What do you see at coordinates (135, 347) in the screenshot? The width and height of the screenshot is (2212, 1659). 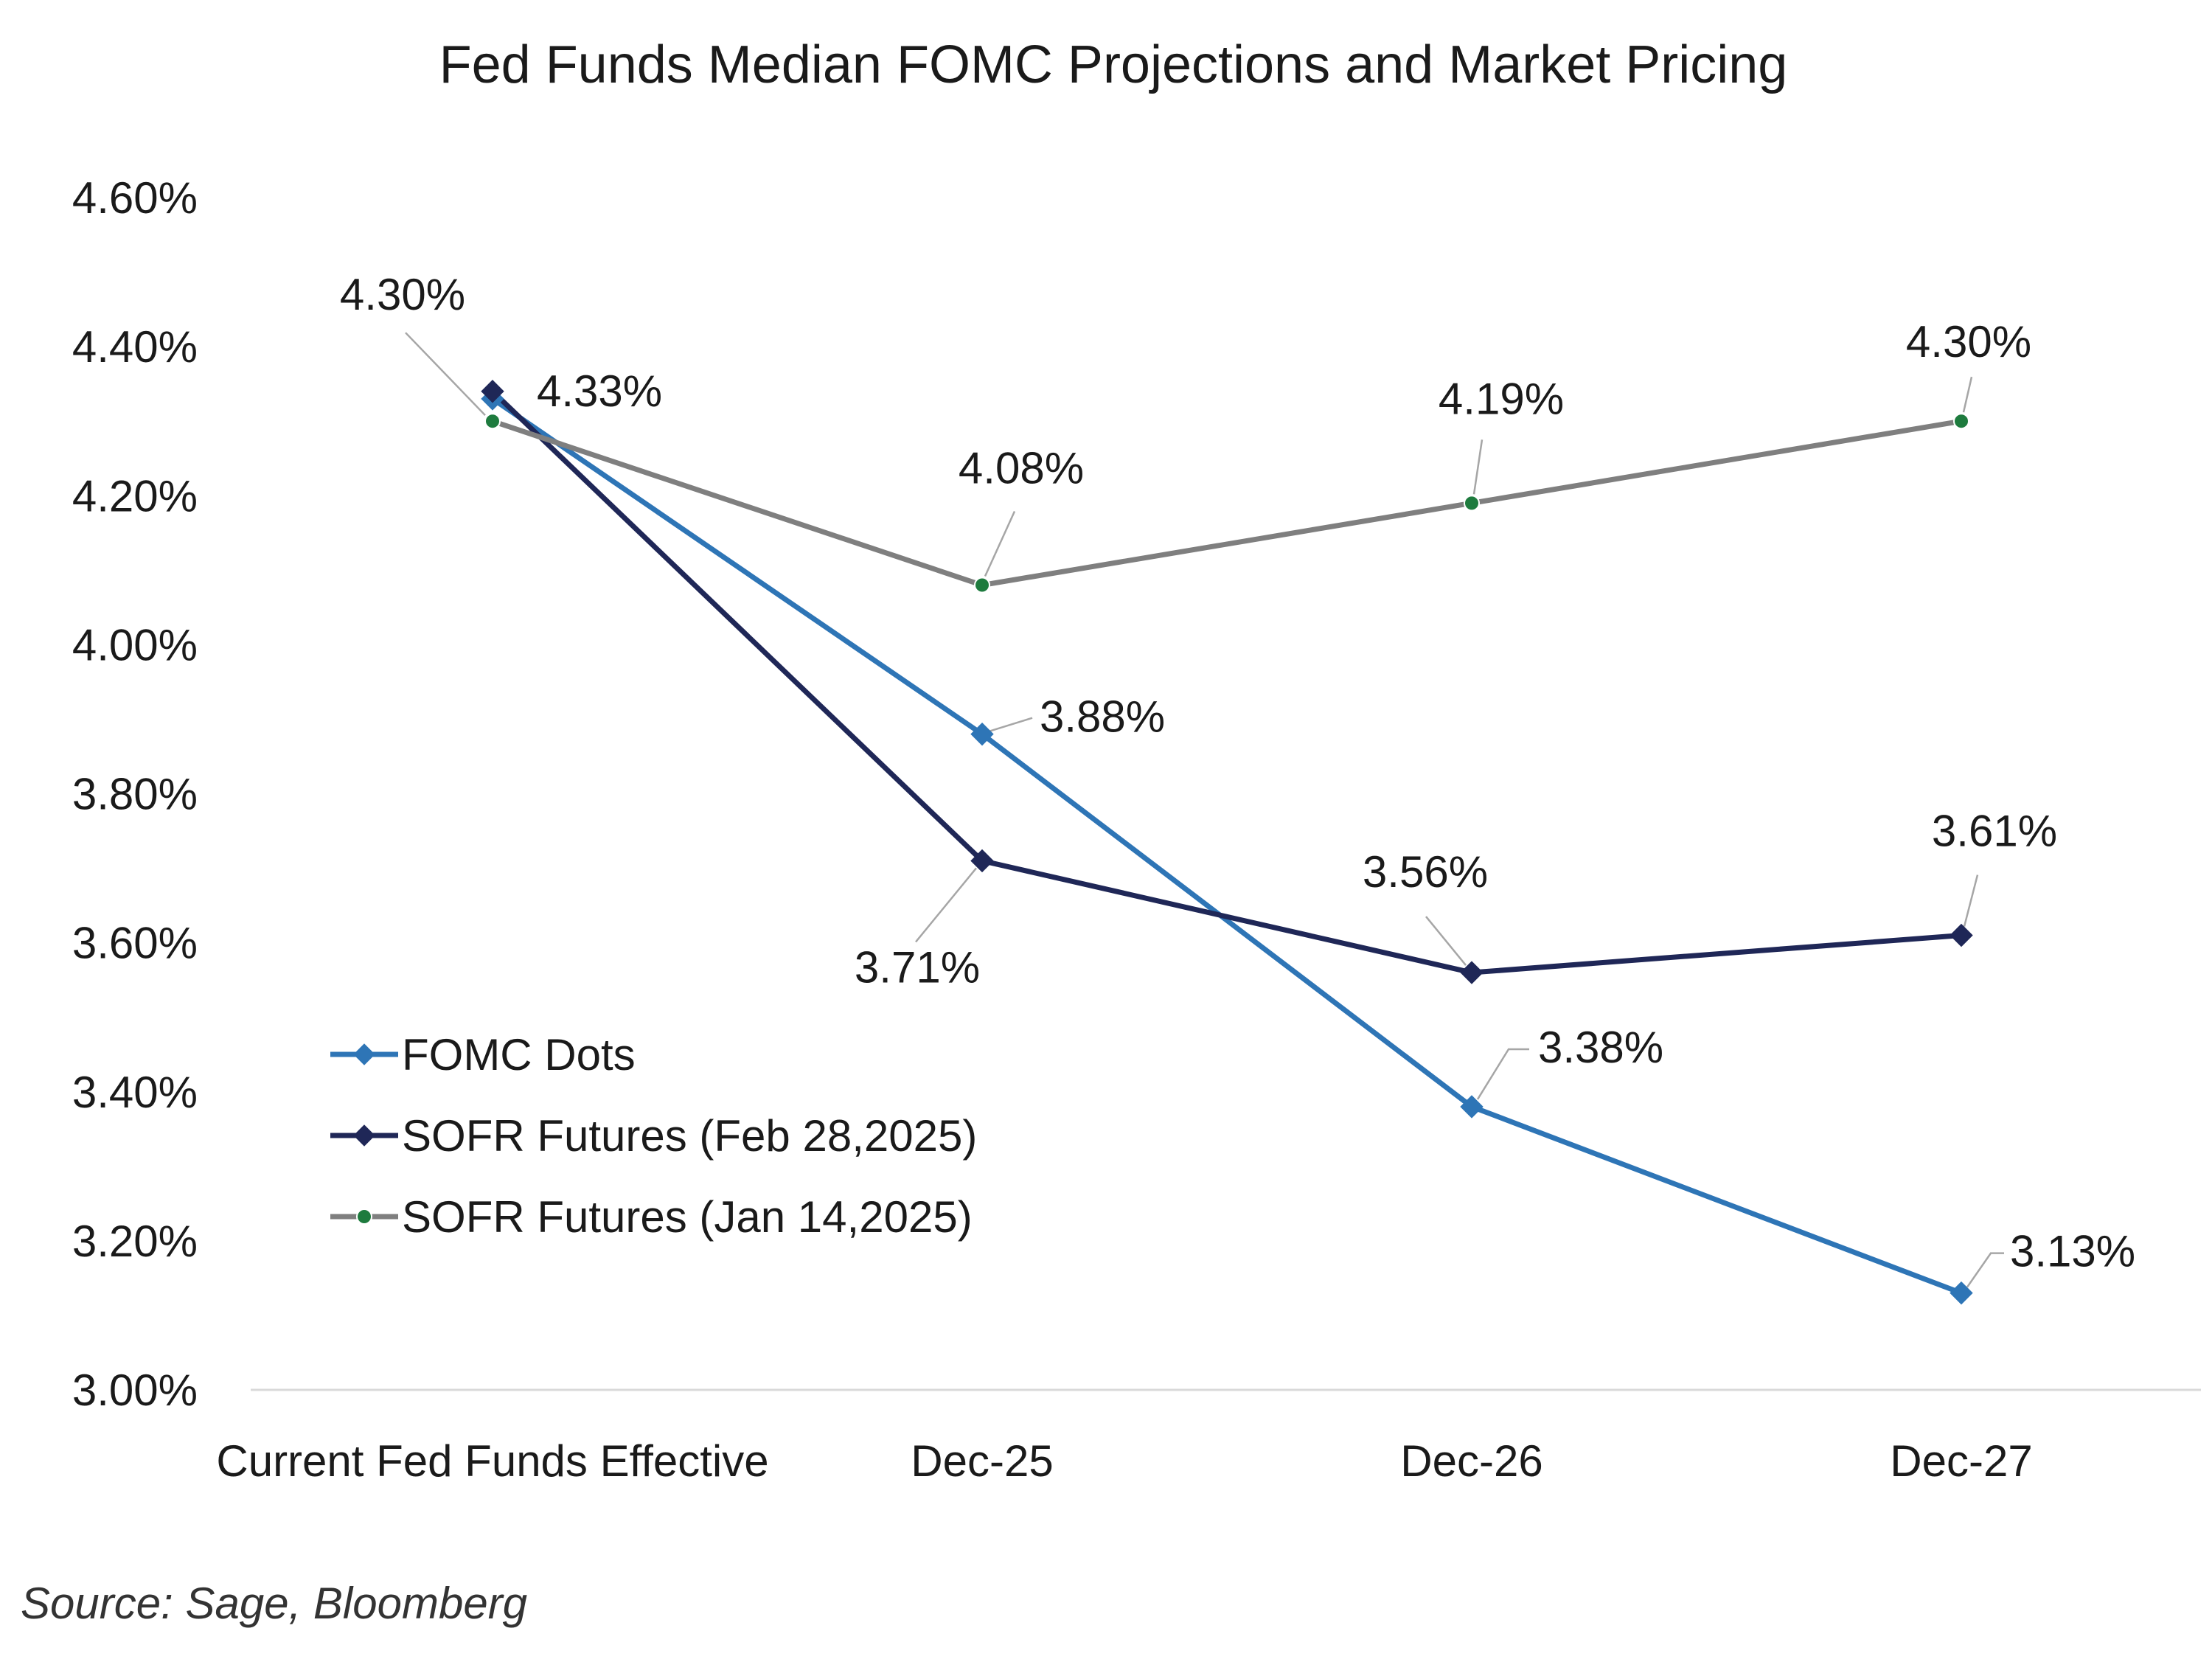 I see `y-tick-label: 4.40%` at bounding box center [135, 347].